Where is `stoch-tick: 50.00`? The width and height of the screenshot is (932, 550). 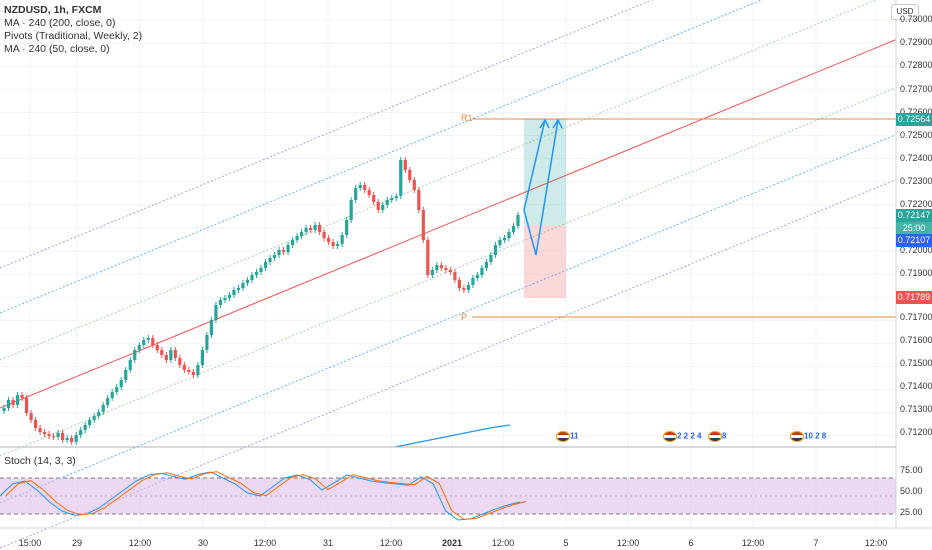
stoch-tick: 50.00 is located at coordinates (911, 491).